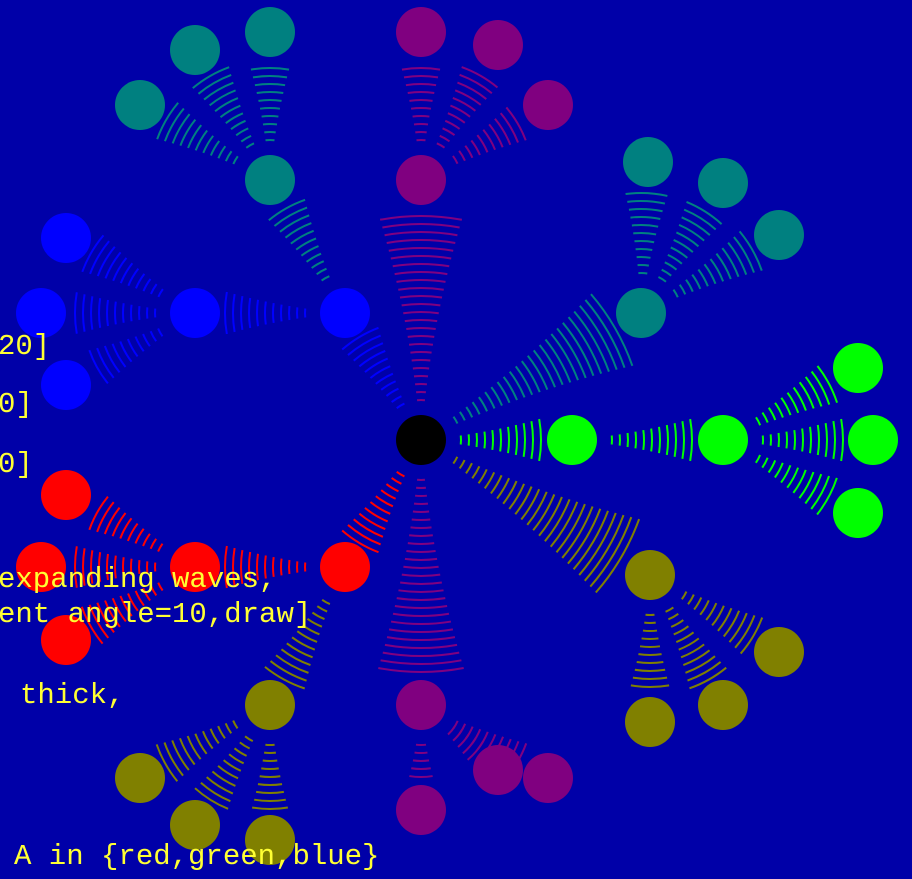 The width and height of the screenshot is (912, 879). I want to click on code-line: A in {red,green,blue}, so click(196, 856).